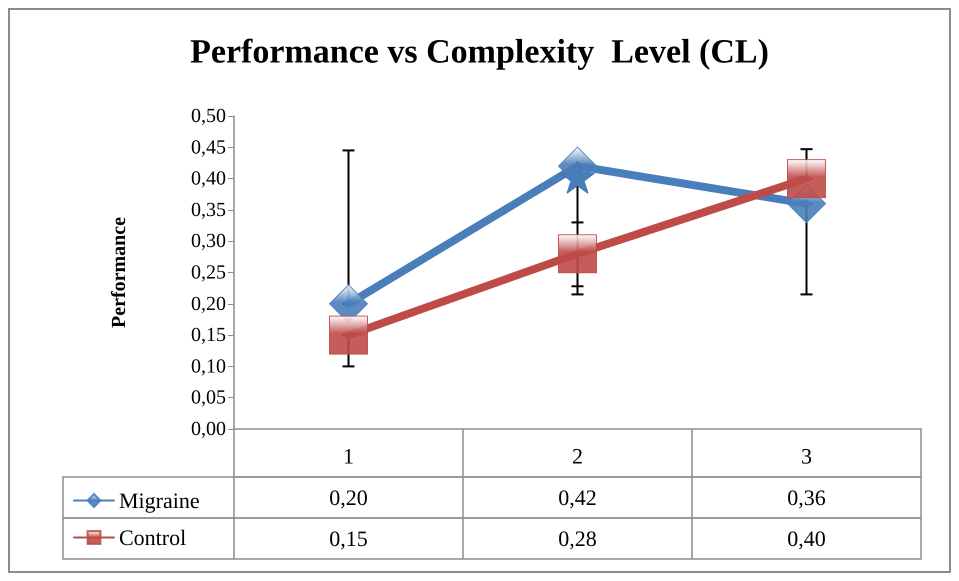  What do you see at coordinates (577, 538) in the screenshot?
I see `data-label: 0,28` at bounding box center [577, 538].